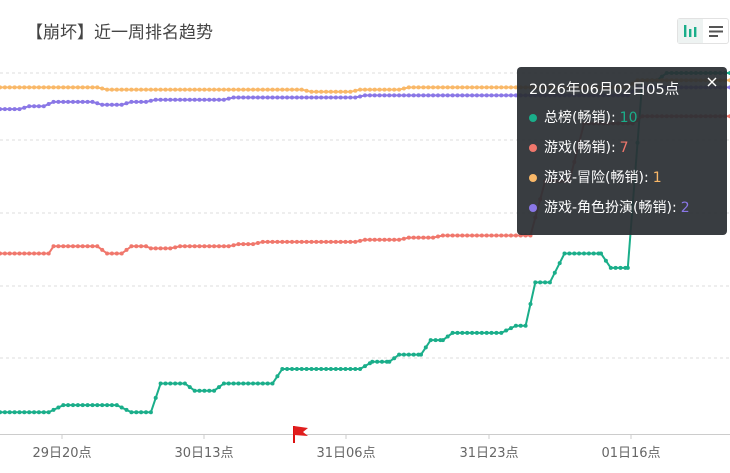 Image resolution: width=730 pixels, height=473 pixels. What do you see at coordinates (622, 148) in the screenshot?
I see `tooltip-row: 游戏(畅销):7` at bounding box center [622, 148].